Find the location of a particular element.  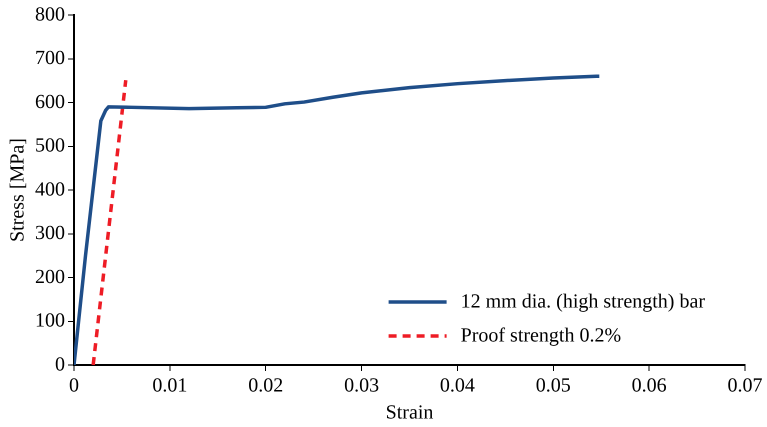

y-tick-label: 100 is located at coordinates (50, 321).